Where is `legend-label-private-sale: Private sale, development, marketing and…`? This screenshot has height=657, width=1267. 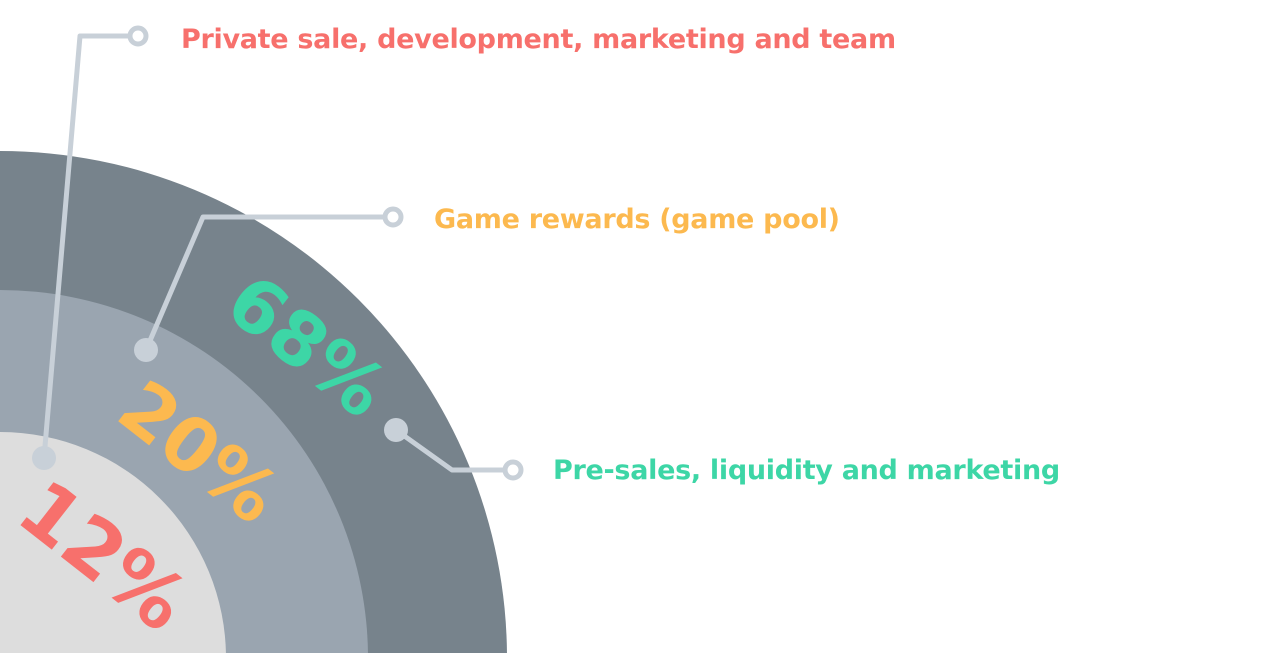
legend-label-private-sale: Private sale, development, marketing and… is located at coordinates (538, 39).